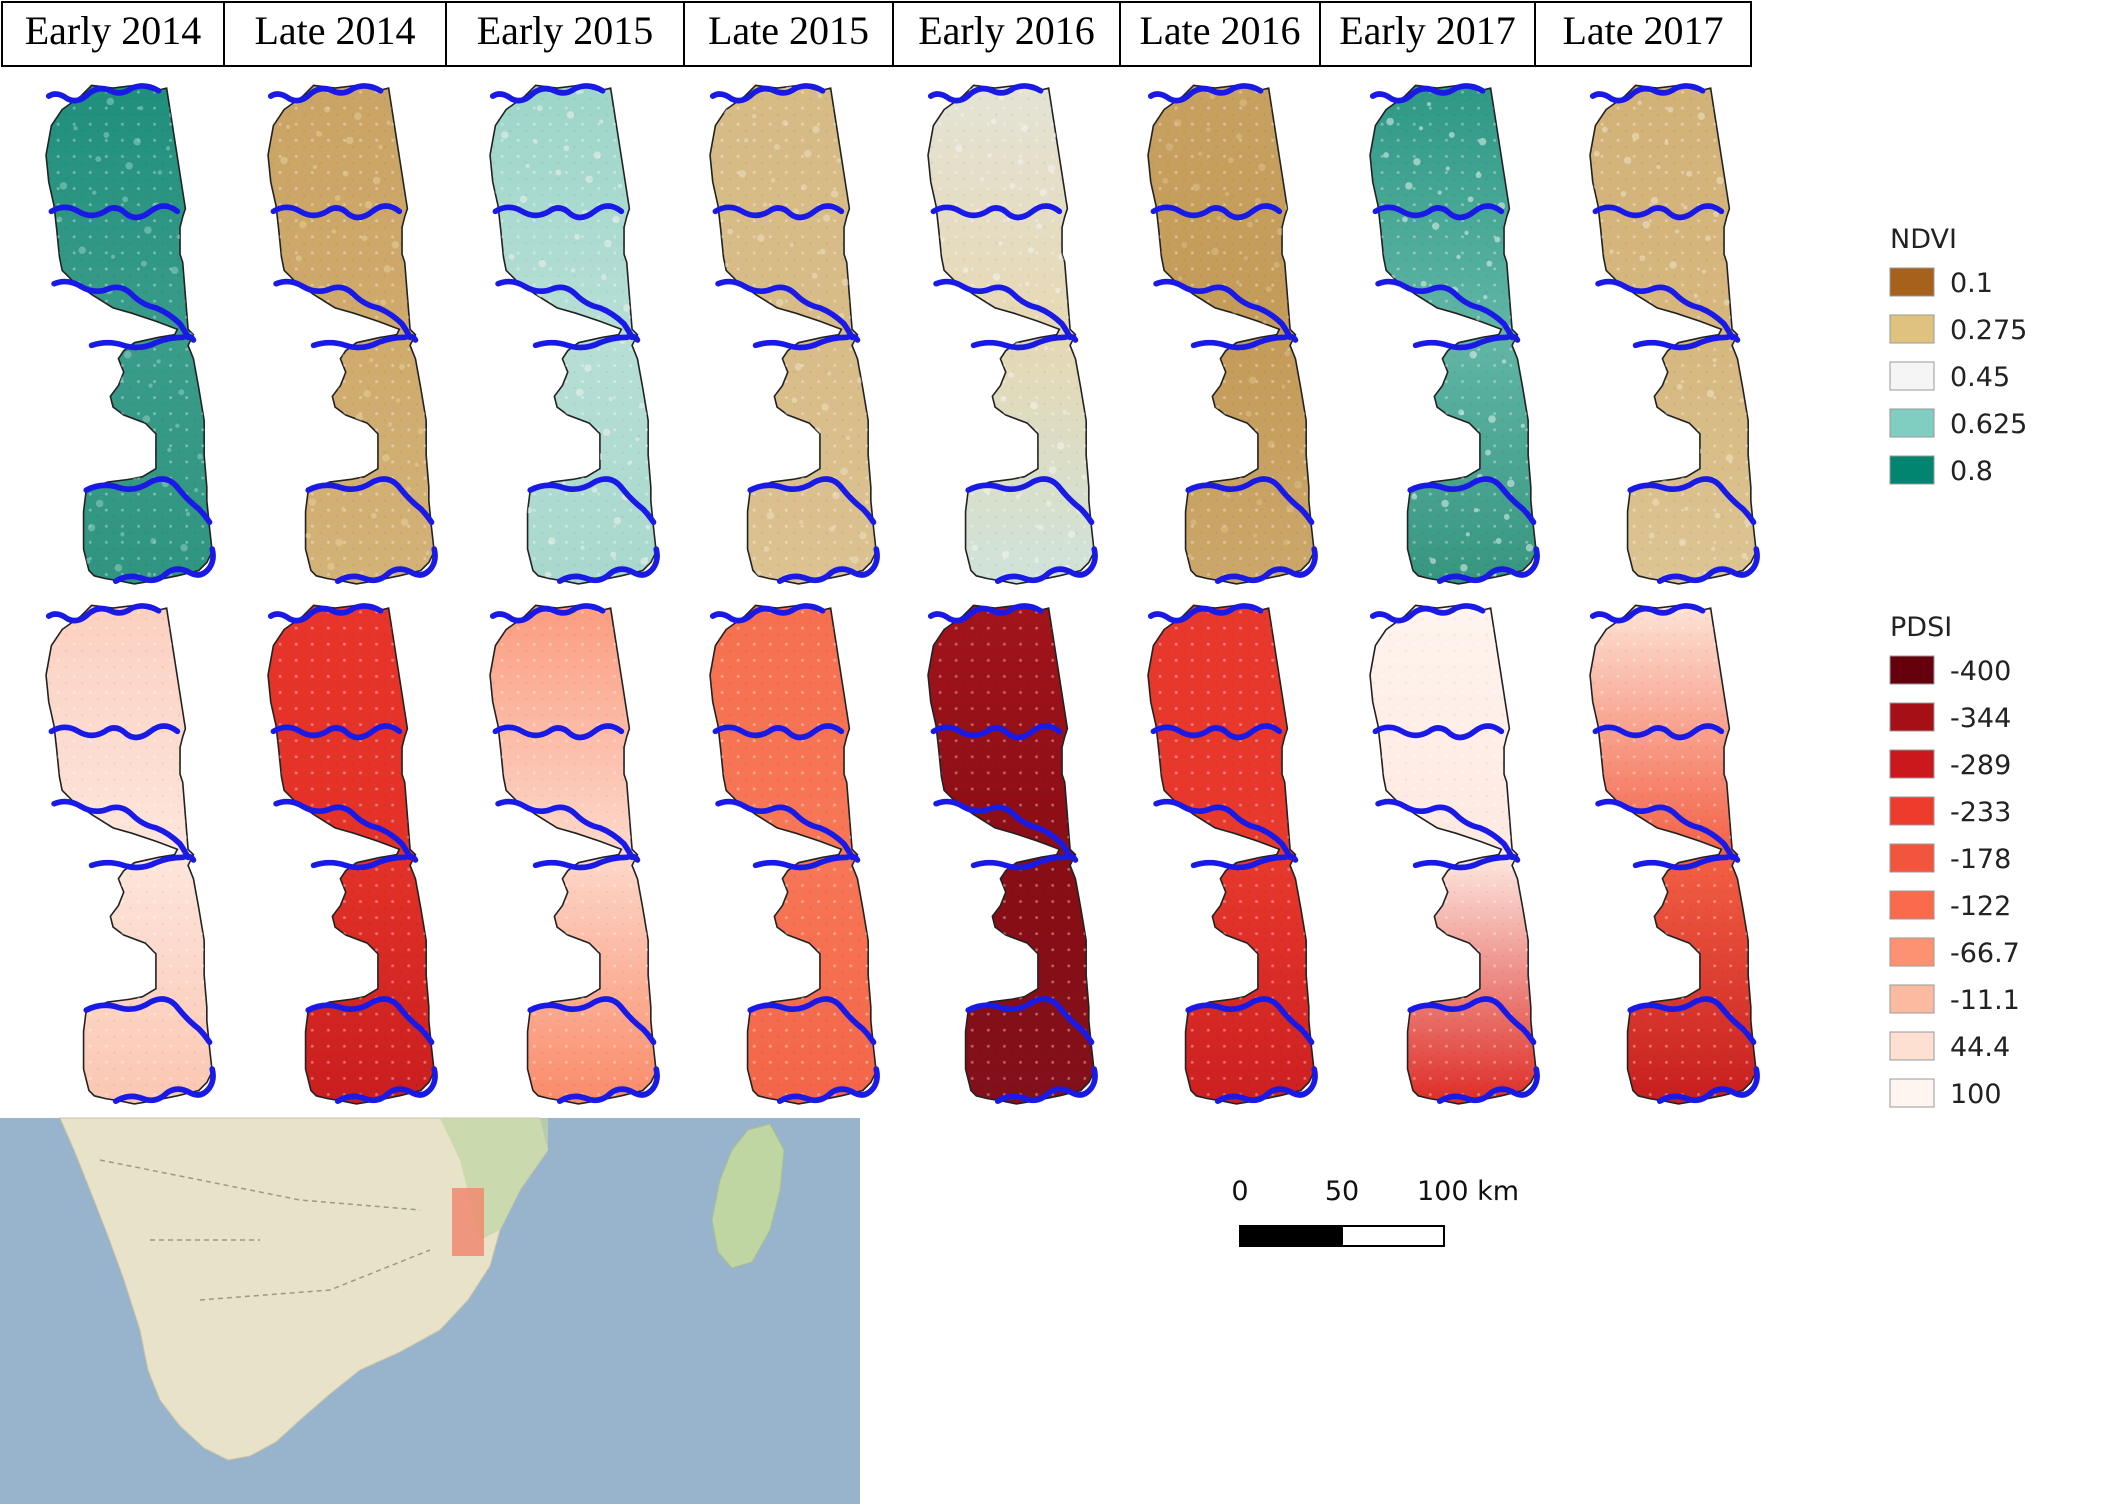 This screenshot has height=1506, width=2128. What do you see at coordinates (565, 30) in the screenshot?
I see `period-header-label: Early 2015` at bounding box center [565, 30].